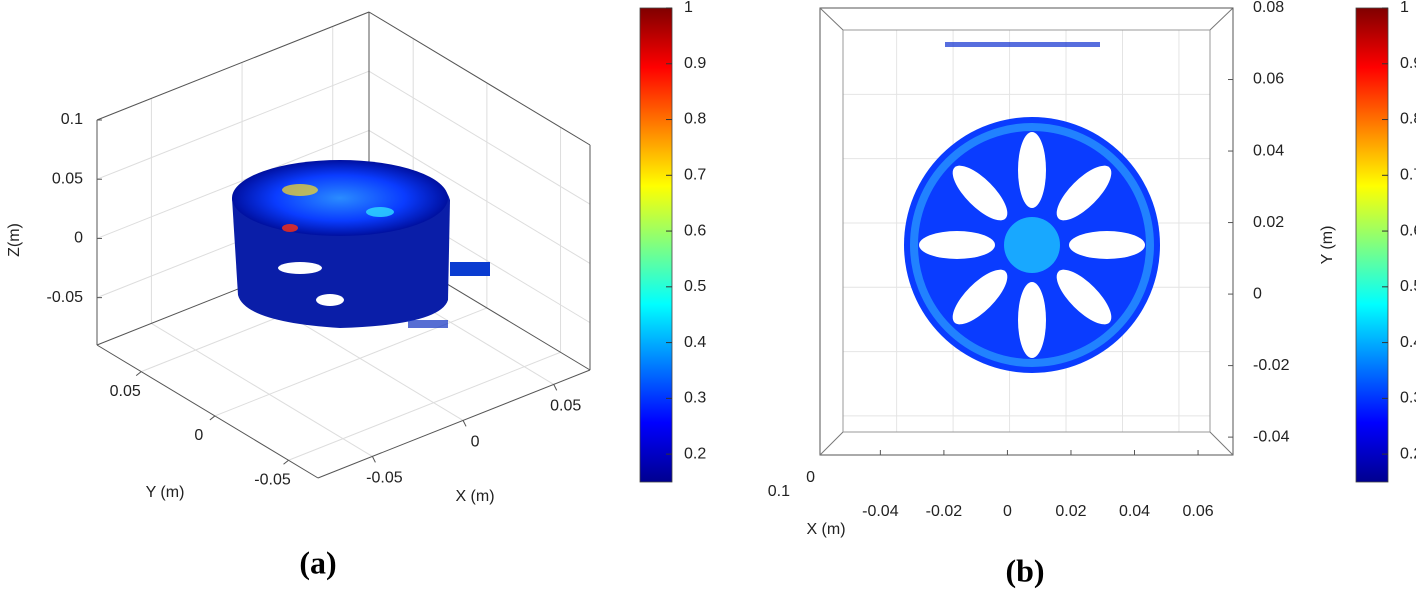 This screenshot has height=598, width=1416. What do you see at coordinates (1197, 511) in the screenshot?
I see `x-tick-label: 0.06` at bounding box center [1197, 511].